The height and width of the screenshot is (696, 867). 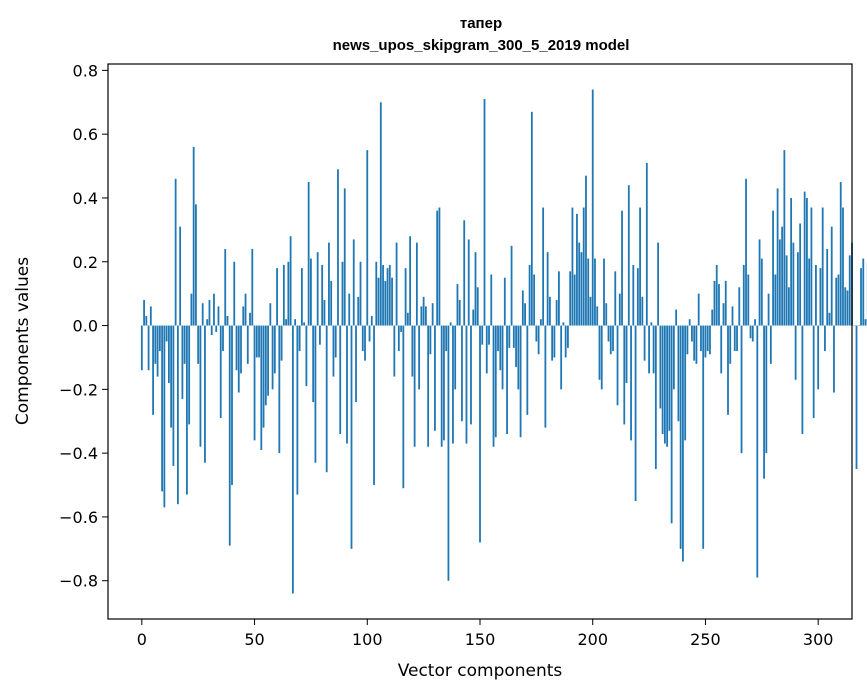 I want to click on y-tick-label: 0.0, so click(x=85, y=326).